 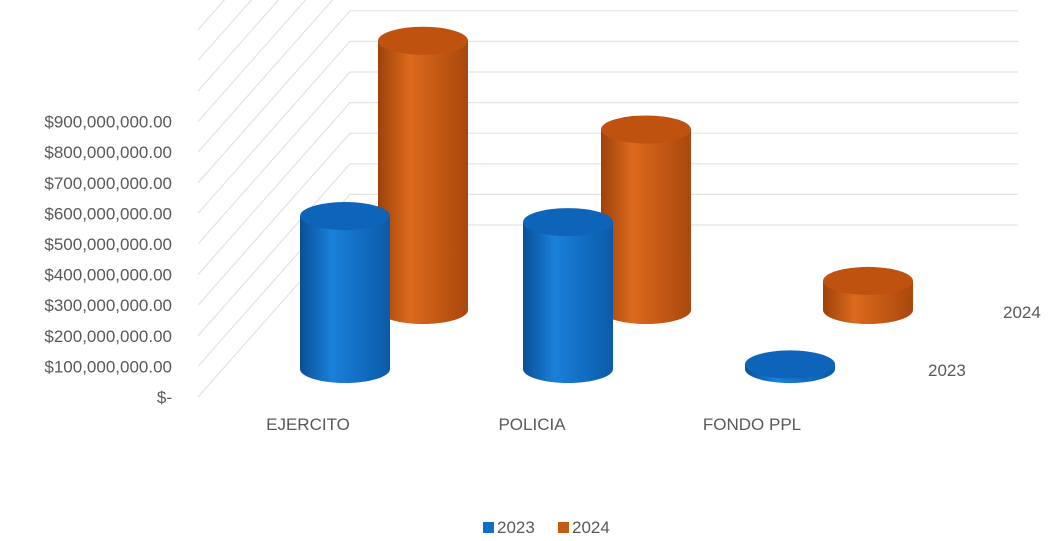 What do you see at coordinates (646, 226) in the screenshot?
I see `bar-2024-policia-body` at bounding box center [646, 226].